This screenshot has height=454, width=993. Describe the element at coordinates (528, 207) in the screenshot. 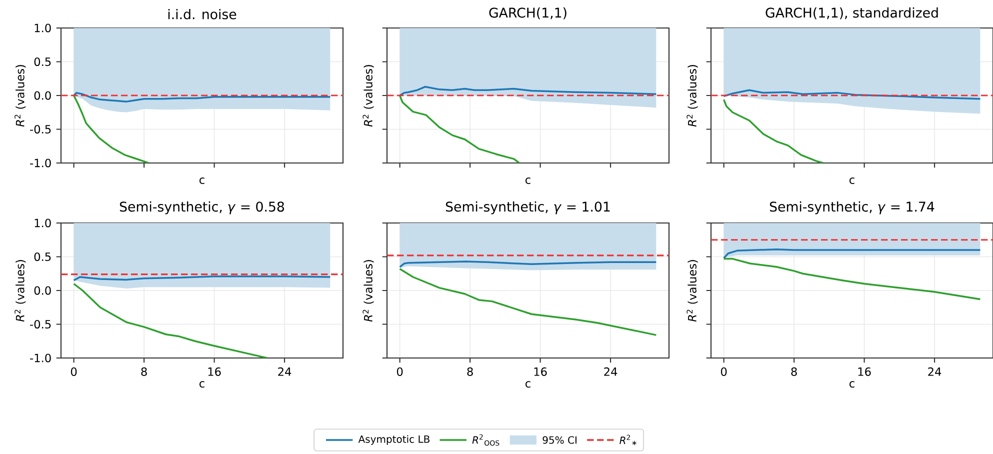

I see `chart-title: Semi-synthetic, γ = 1.01` at that location.